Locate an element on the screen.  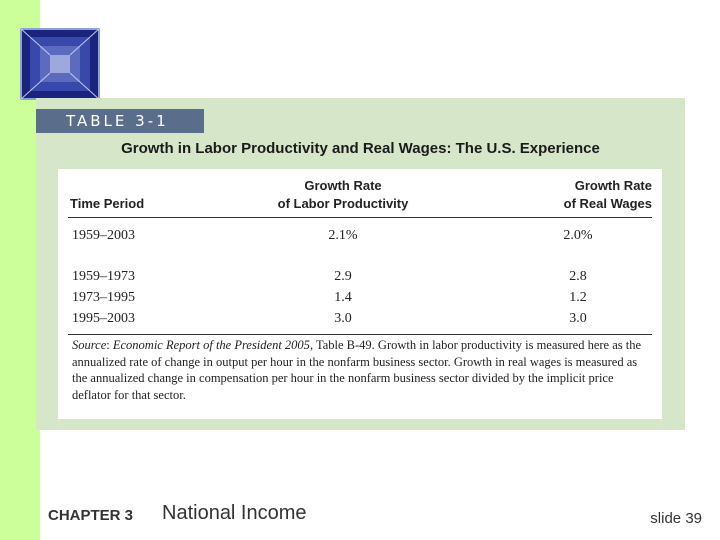
source-label: Source is located at coordinates (89, 345).